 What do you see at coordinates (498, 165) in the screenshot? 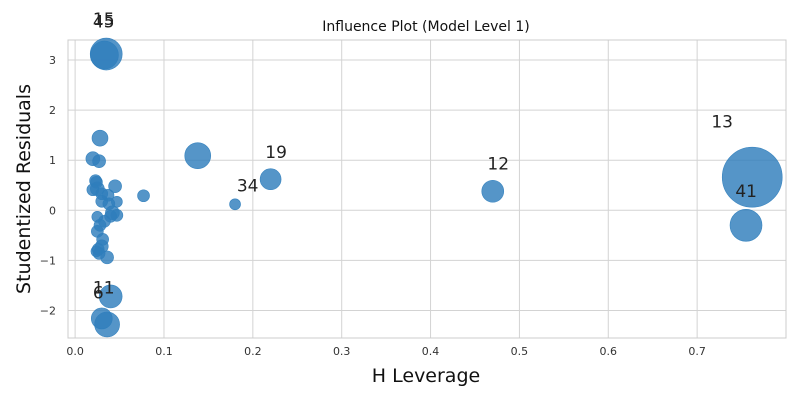
I see `point-annotation: 12` at bounding box center [498, 165].